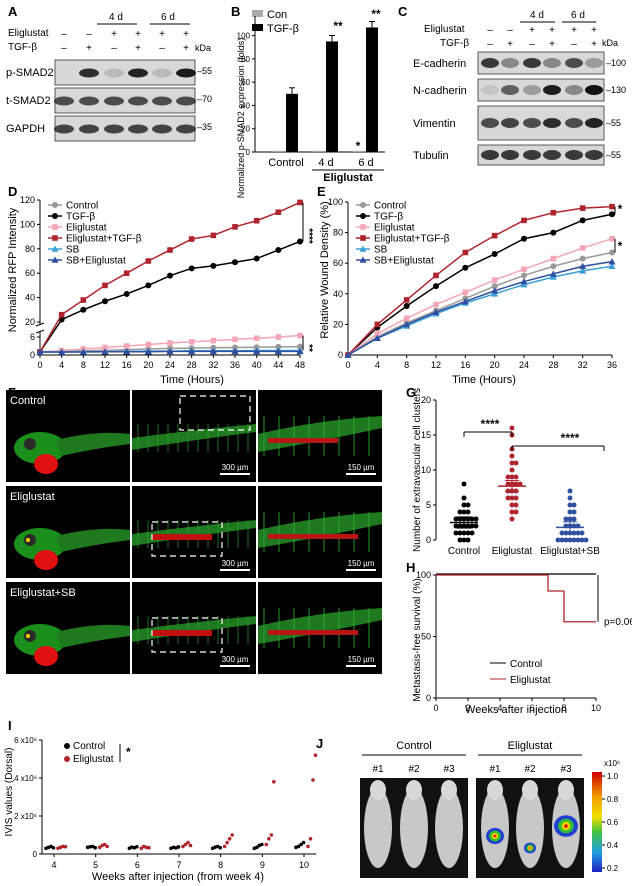 The image size is (632, 886). What do you see at coordinates (431, 156) in the screenshot?
I see `c-blot-label: Tubulin` at bounding box center [431, 156].